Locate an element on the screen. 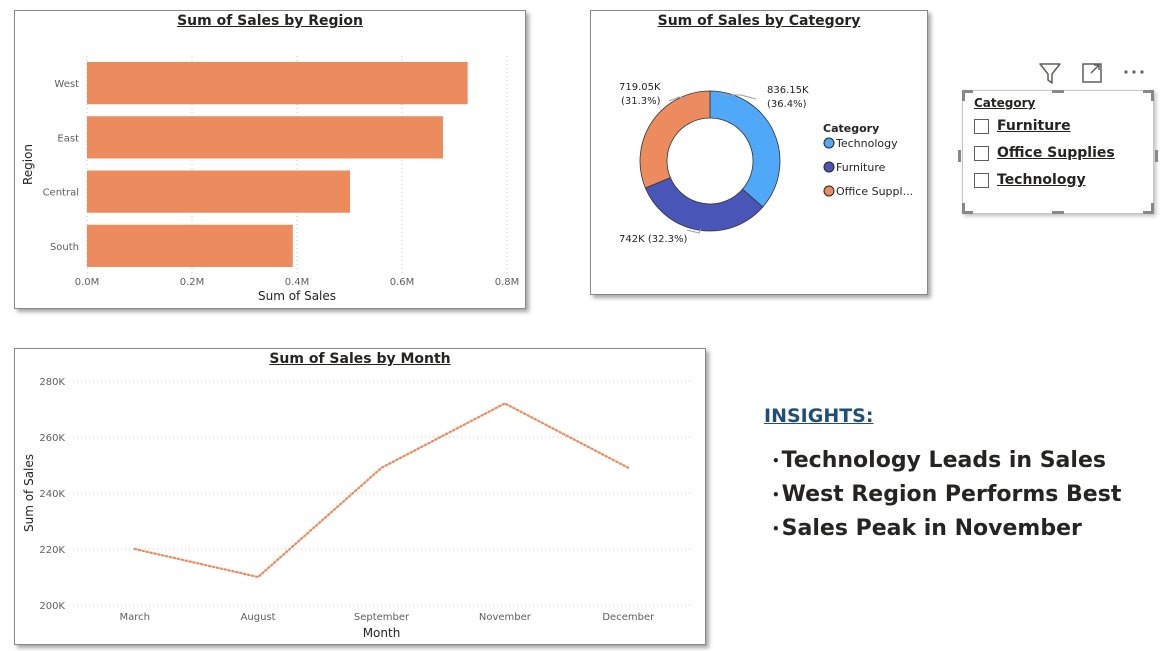  slicer-item-technology: Technology is located at coordinates (1030, 180).